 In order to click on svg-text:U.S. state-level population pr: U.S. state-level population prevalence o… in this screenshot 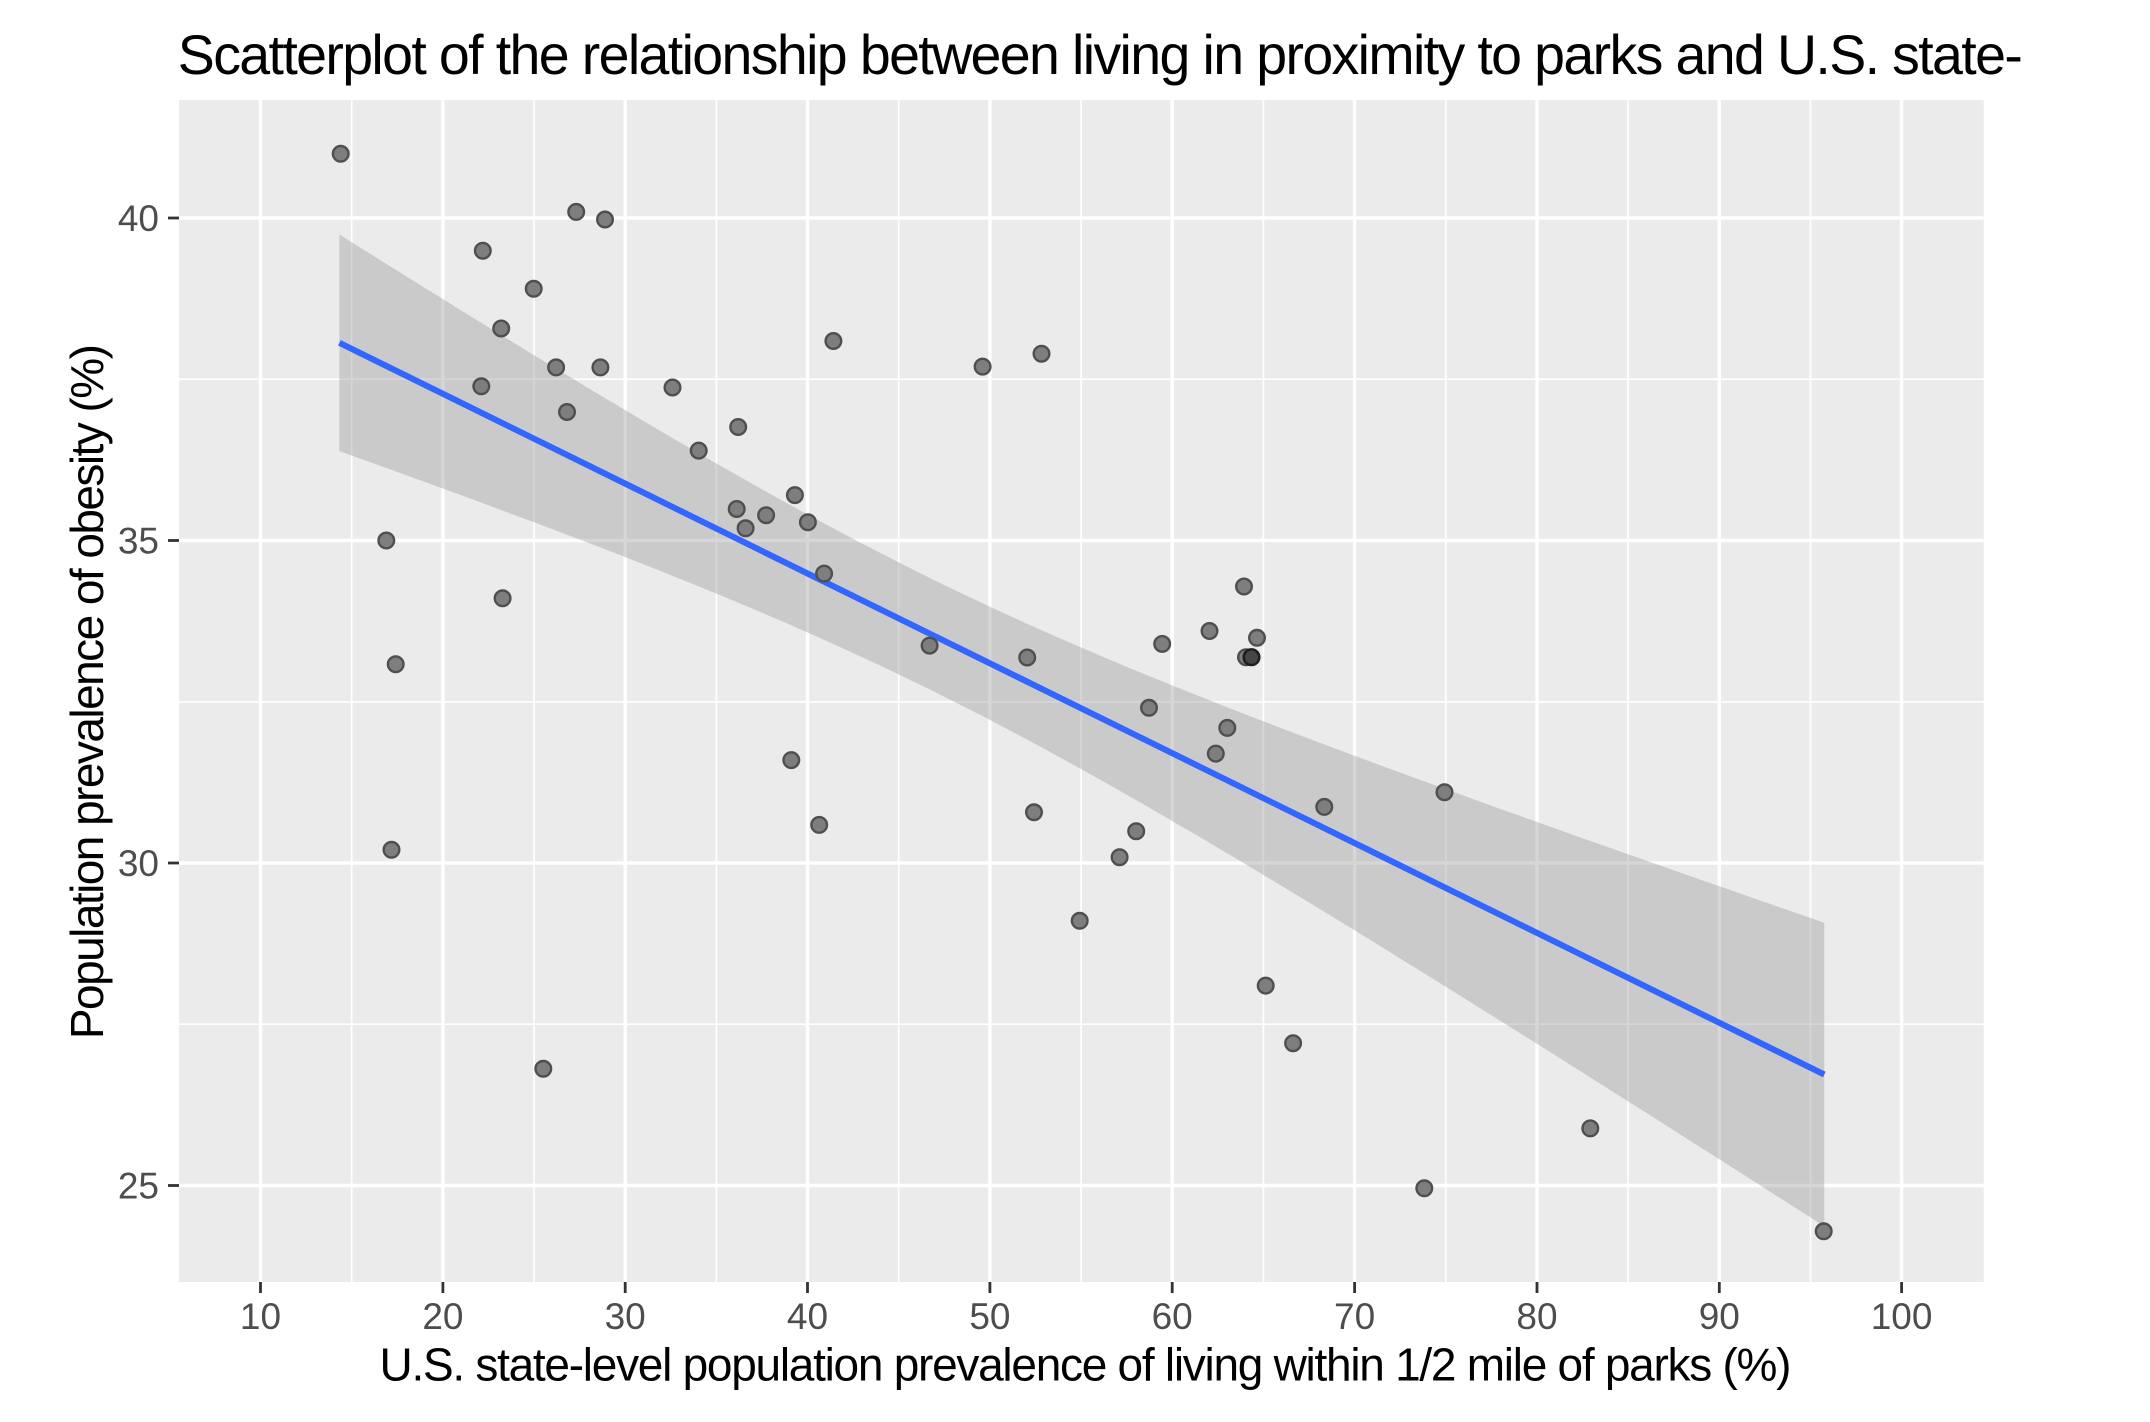, I will do `click(1086, 1365)`.